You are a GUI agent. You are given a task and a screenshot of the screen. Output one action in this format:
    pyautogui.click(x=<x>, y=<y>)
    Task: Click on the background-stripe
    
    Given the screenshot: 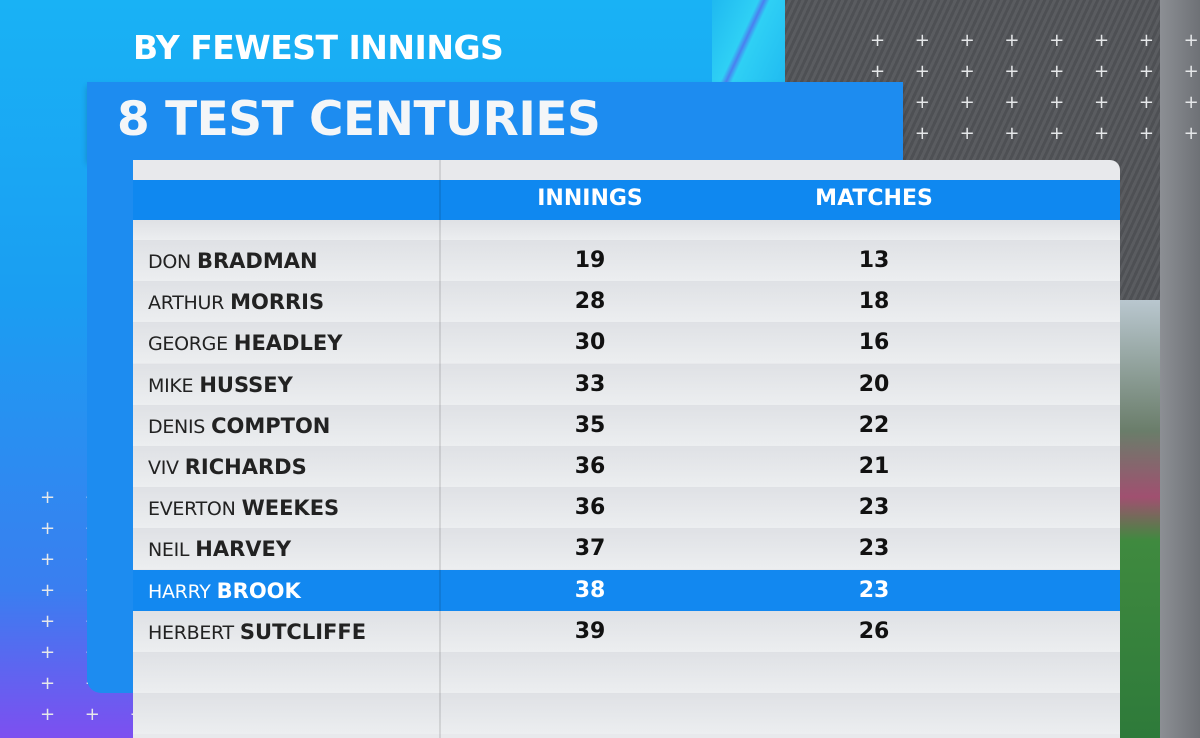 What is the action you would take?
    pyautogui.click(x=751, y=41)
    